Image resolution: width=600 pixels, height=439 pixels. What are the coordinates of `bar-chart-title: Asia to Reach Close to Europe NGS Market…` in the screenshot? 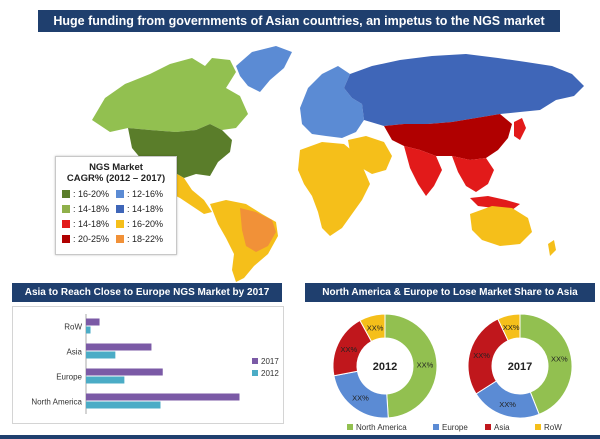 It's located at (147, 292).